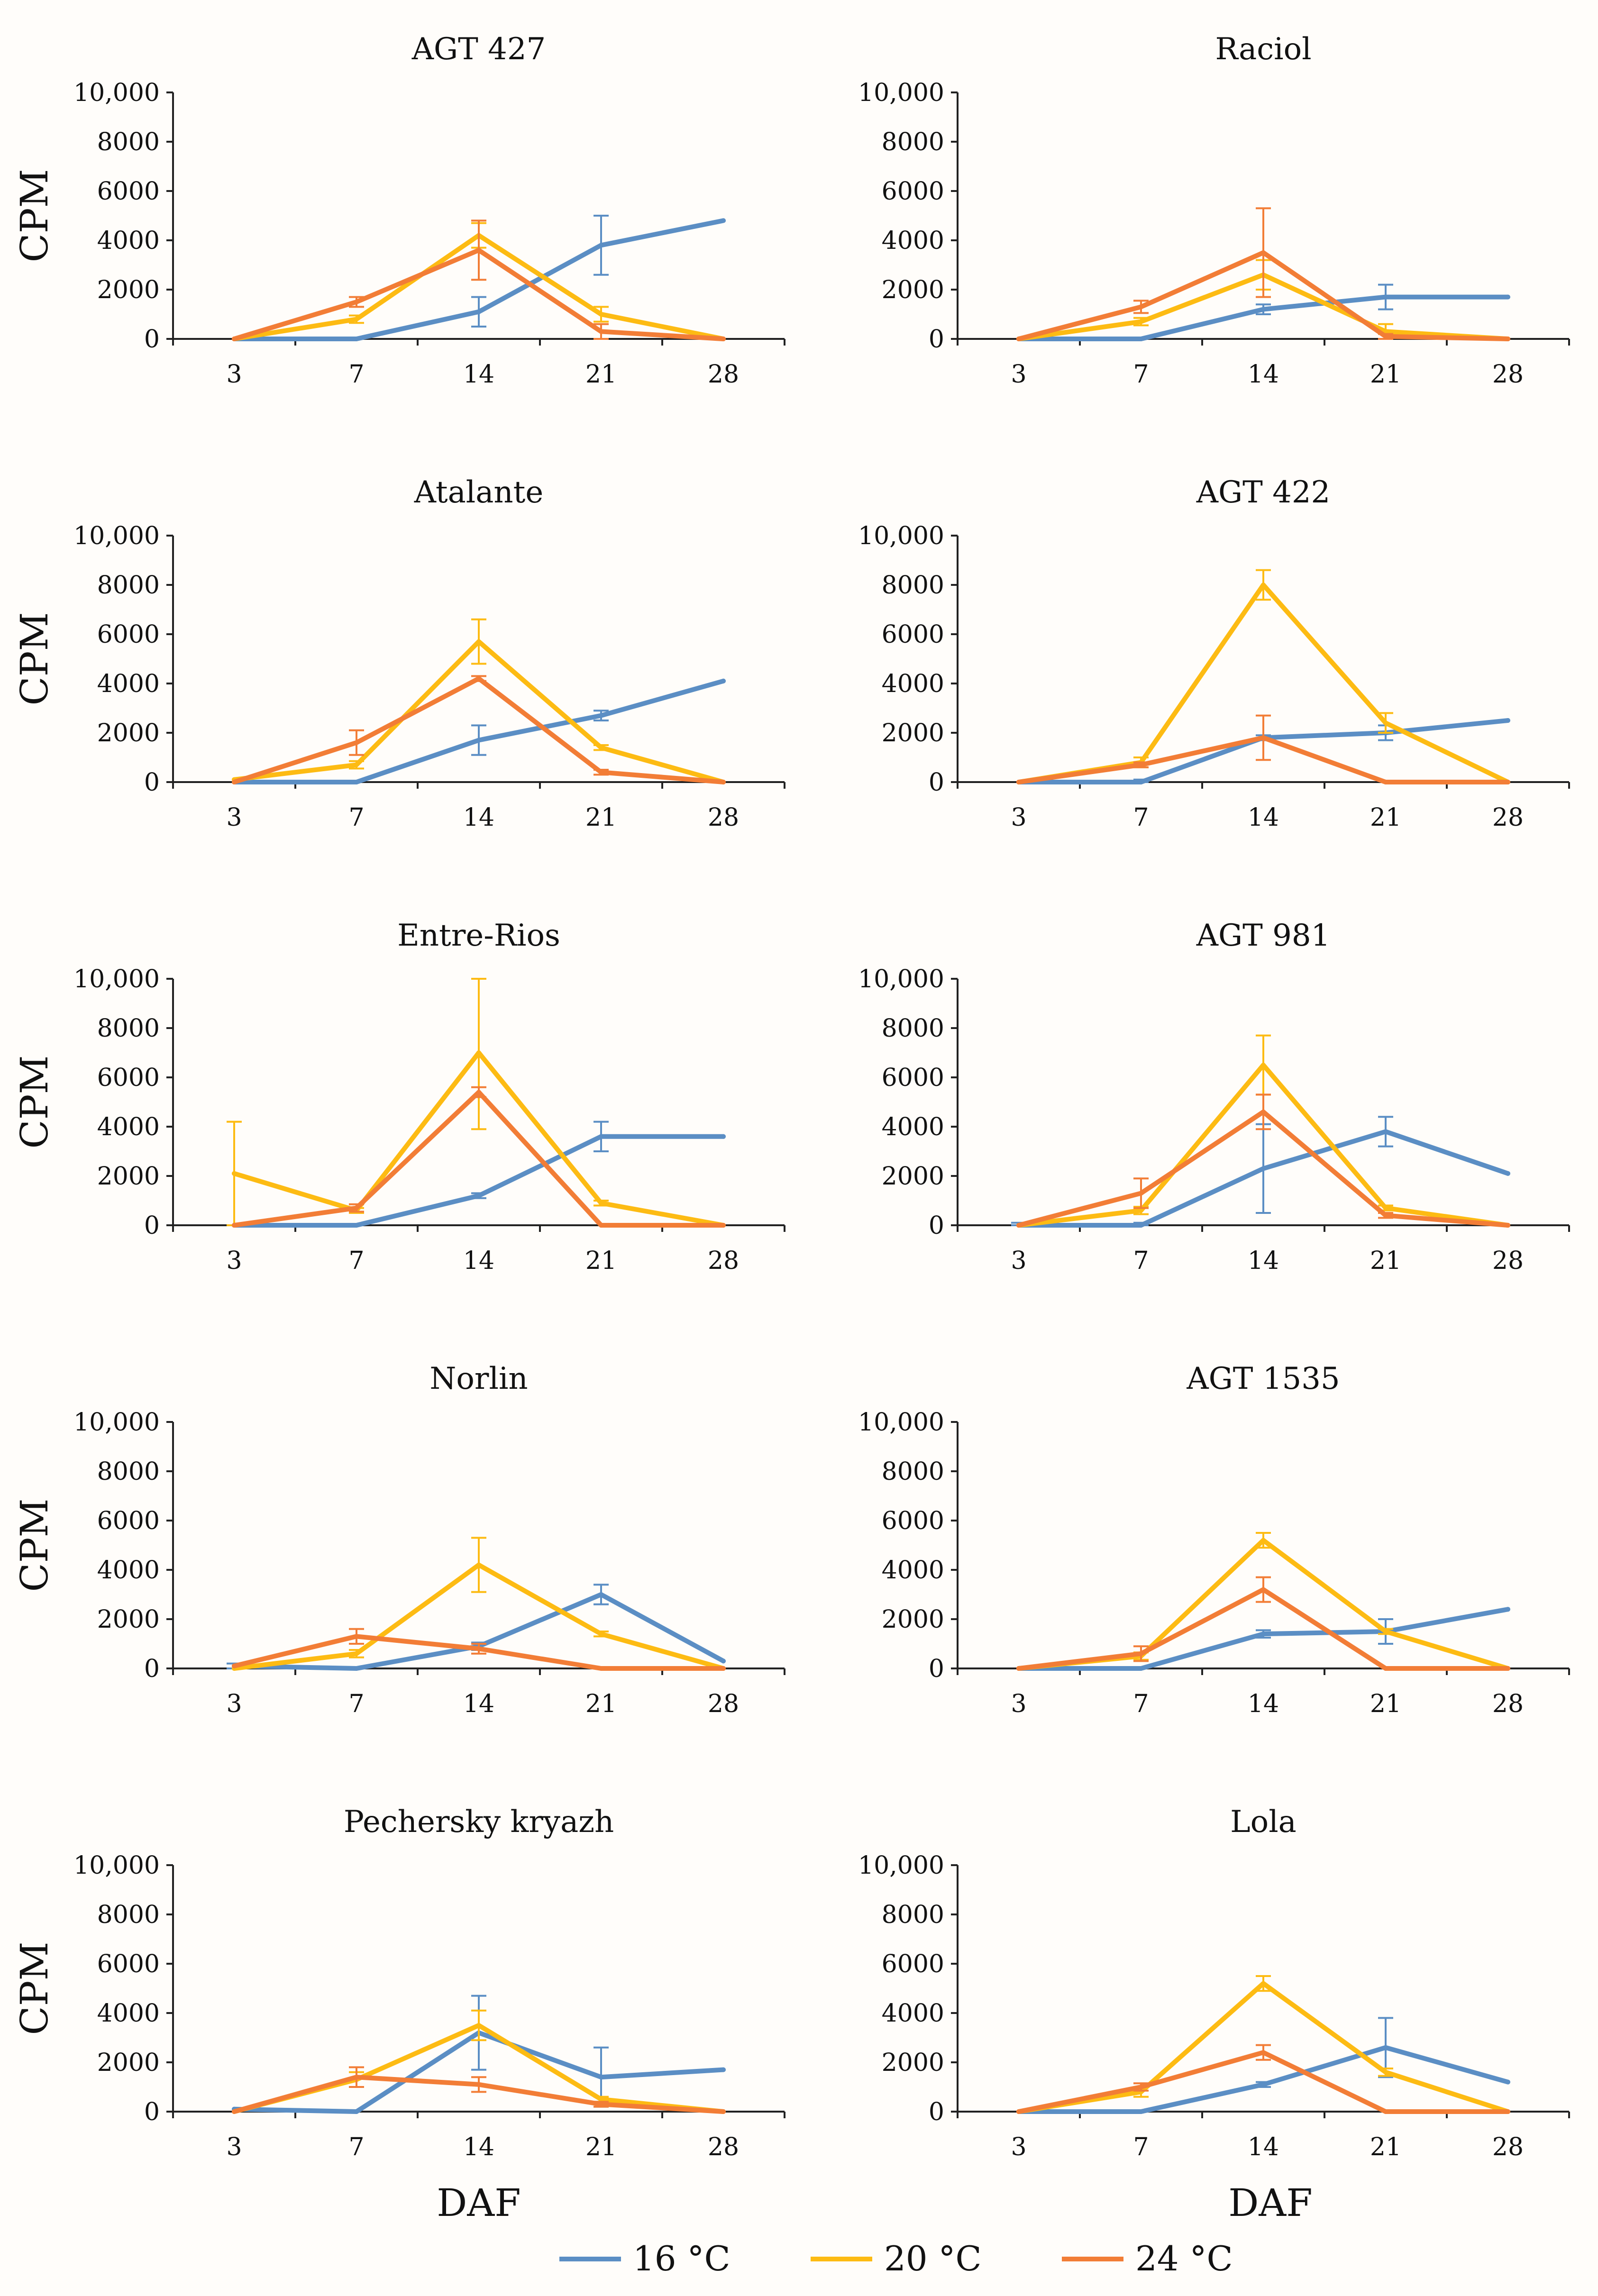 The image size is (1598, 2296). I want to click on legend-item-24: 24 °C, so click(1147, 2258).